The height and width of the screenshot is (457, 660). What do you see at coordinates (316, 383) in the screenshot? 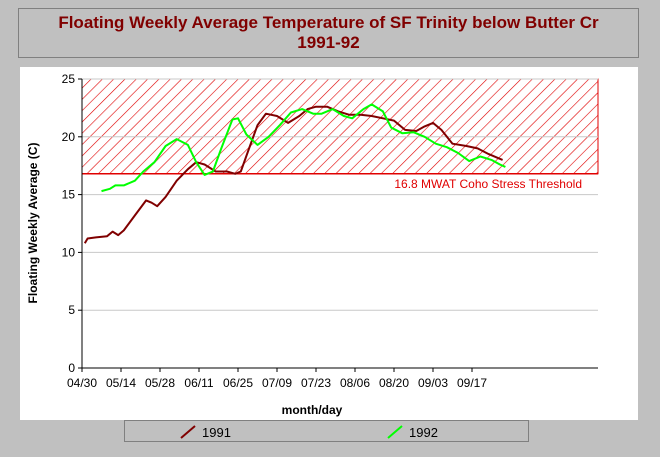
I see `x-tick-label-6: 07/23` at bounding box center [316, 383].